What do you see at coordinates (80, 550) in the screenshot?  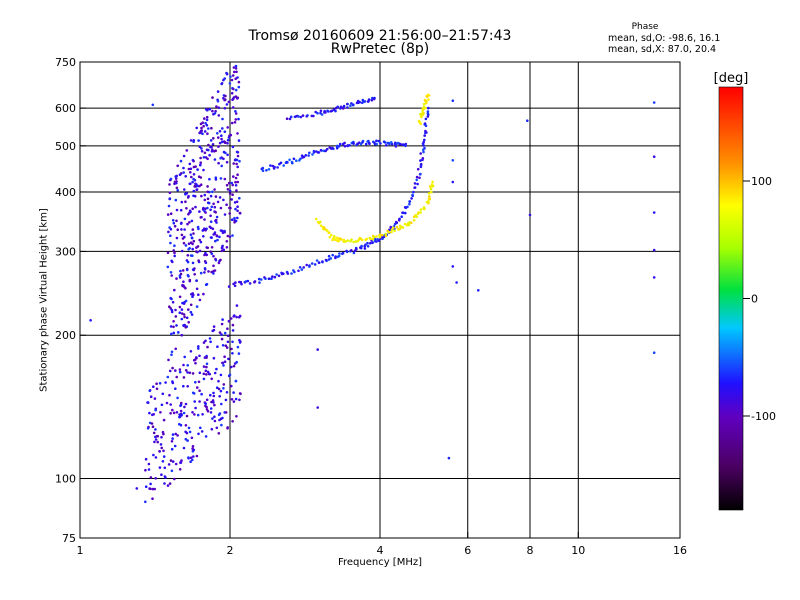 I see `x-tick-label: 1` at bounding box center [80, 550].